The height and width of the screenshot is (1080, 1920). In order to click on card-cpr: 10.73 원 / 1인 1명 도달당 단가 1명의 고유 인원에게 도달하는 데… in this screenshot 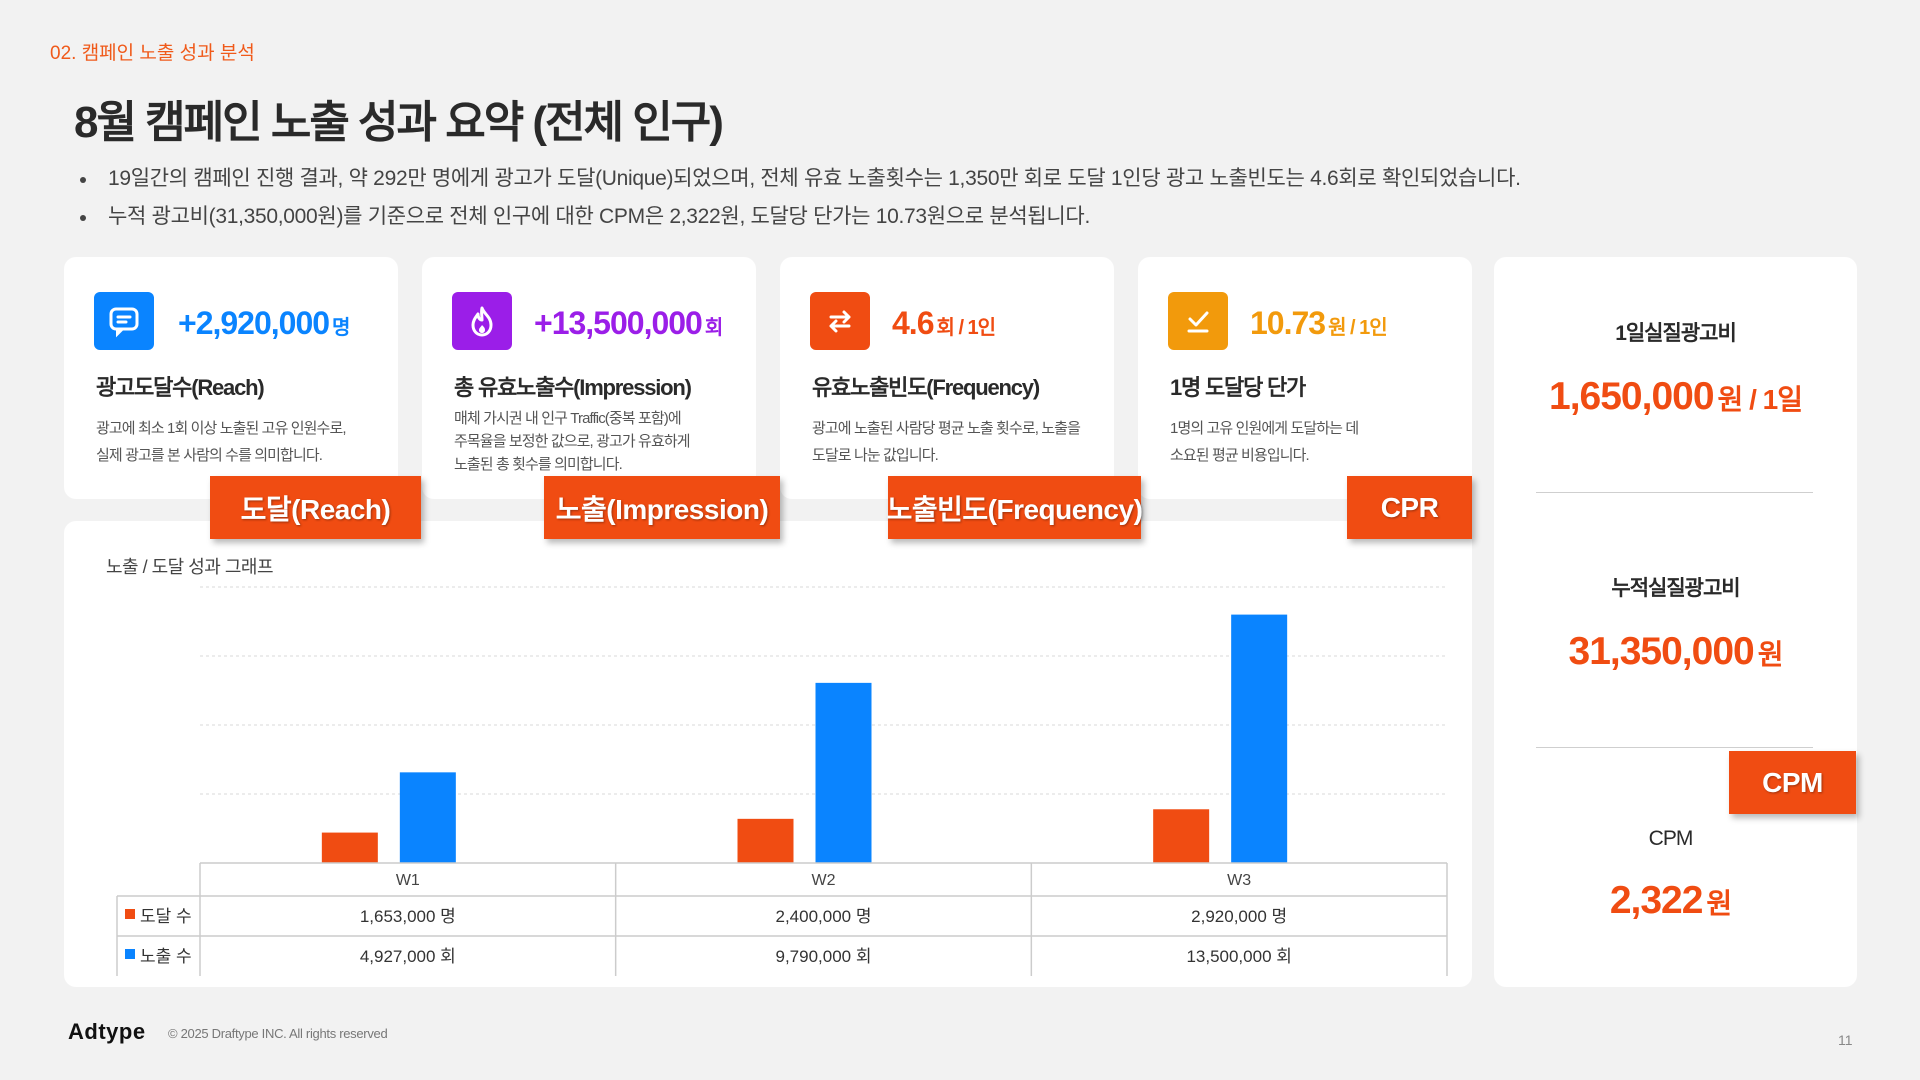, I will do `click(1305, 378)`.